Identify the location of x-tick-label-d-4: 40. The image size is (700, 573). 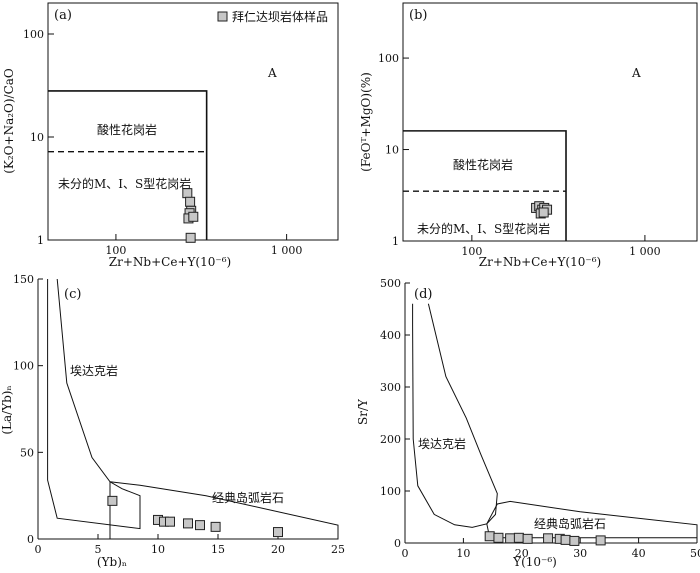
(639, 553).